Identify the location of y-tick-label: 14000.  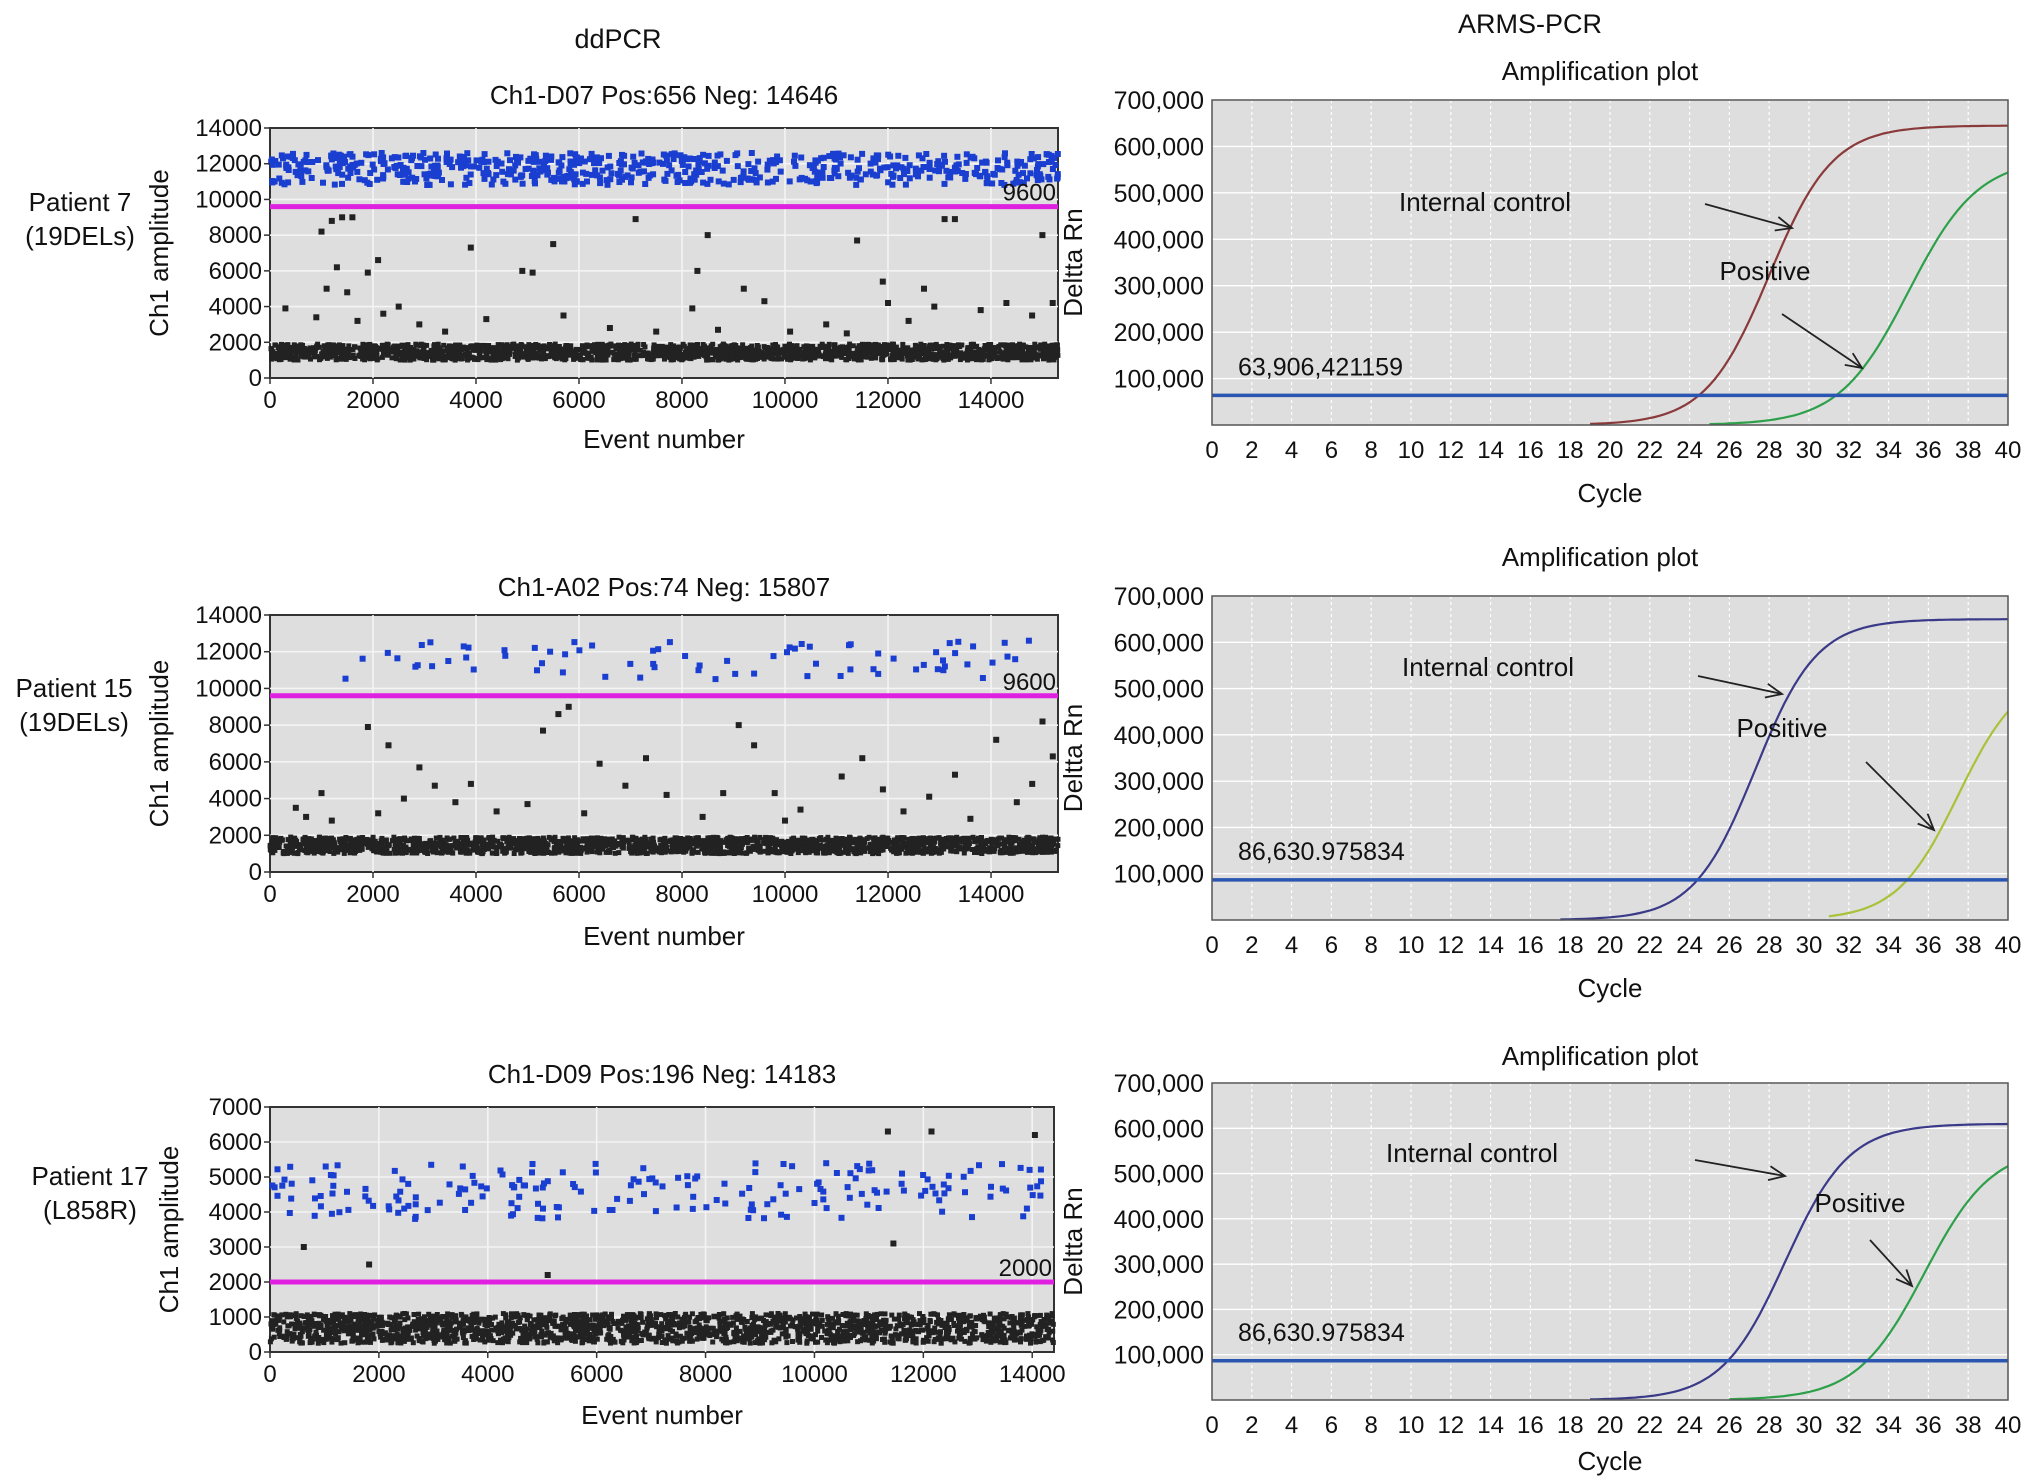
(228, 615).